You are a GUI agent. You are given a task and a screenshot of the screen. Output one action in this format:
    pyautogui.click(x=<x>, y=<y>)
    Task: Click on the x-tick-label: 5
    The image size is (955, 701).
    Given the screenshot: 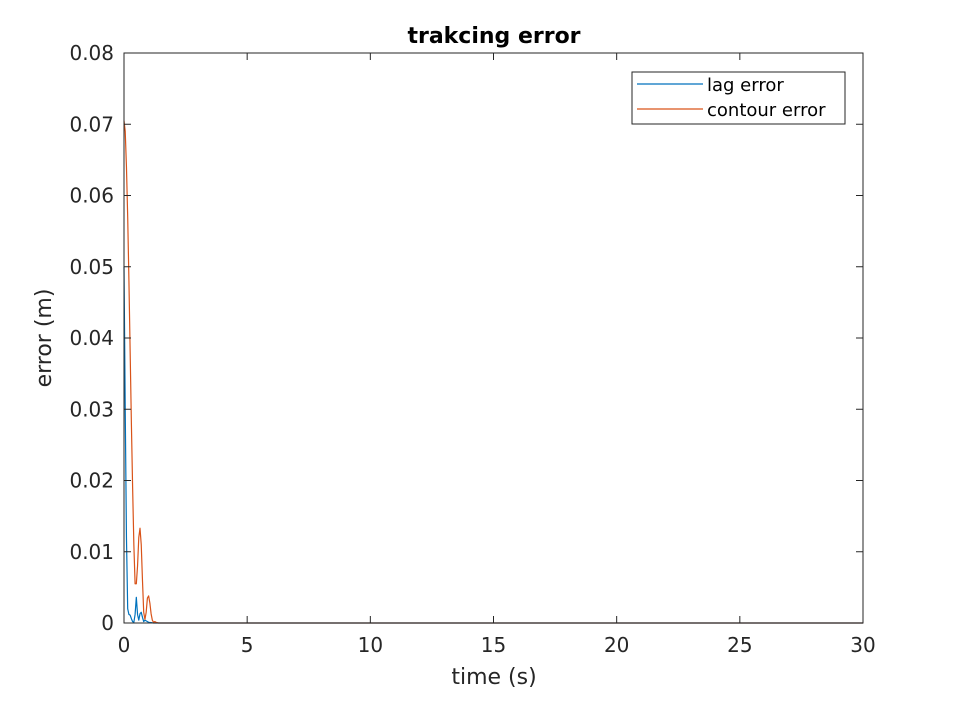 What is the action you would take?
    pyautogui.click(x=247, y=645)
    